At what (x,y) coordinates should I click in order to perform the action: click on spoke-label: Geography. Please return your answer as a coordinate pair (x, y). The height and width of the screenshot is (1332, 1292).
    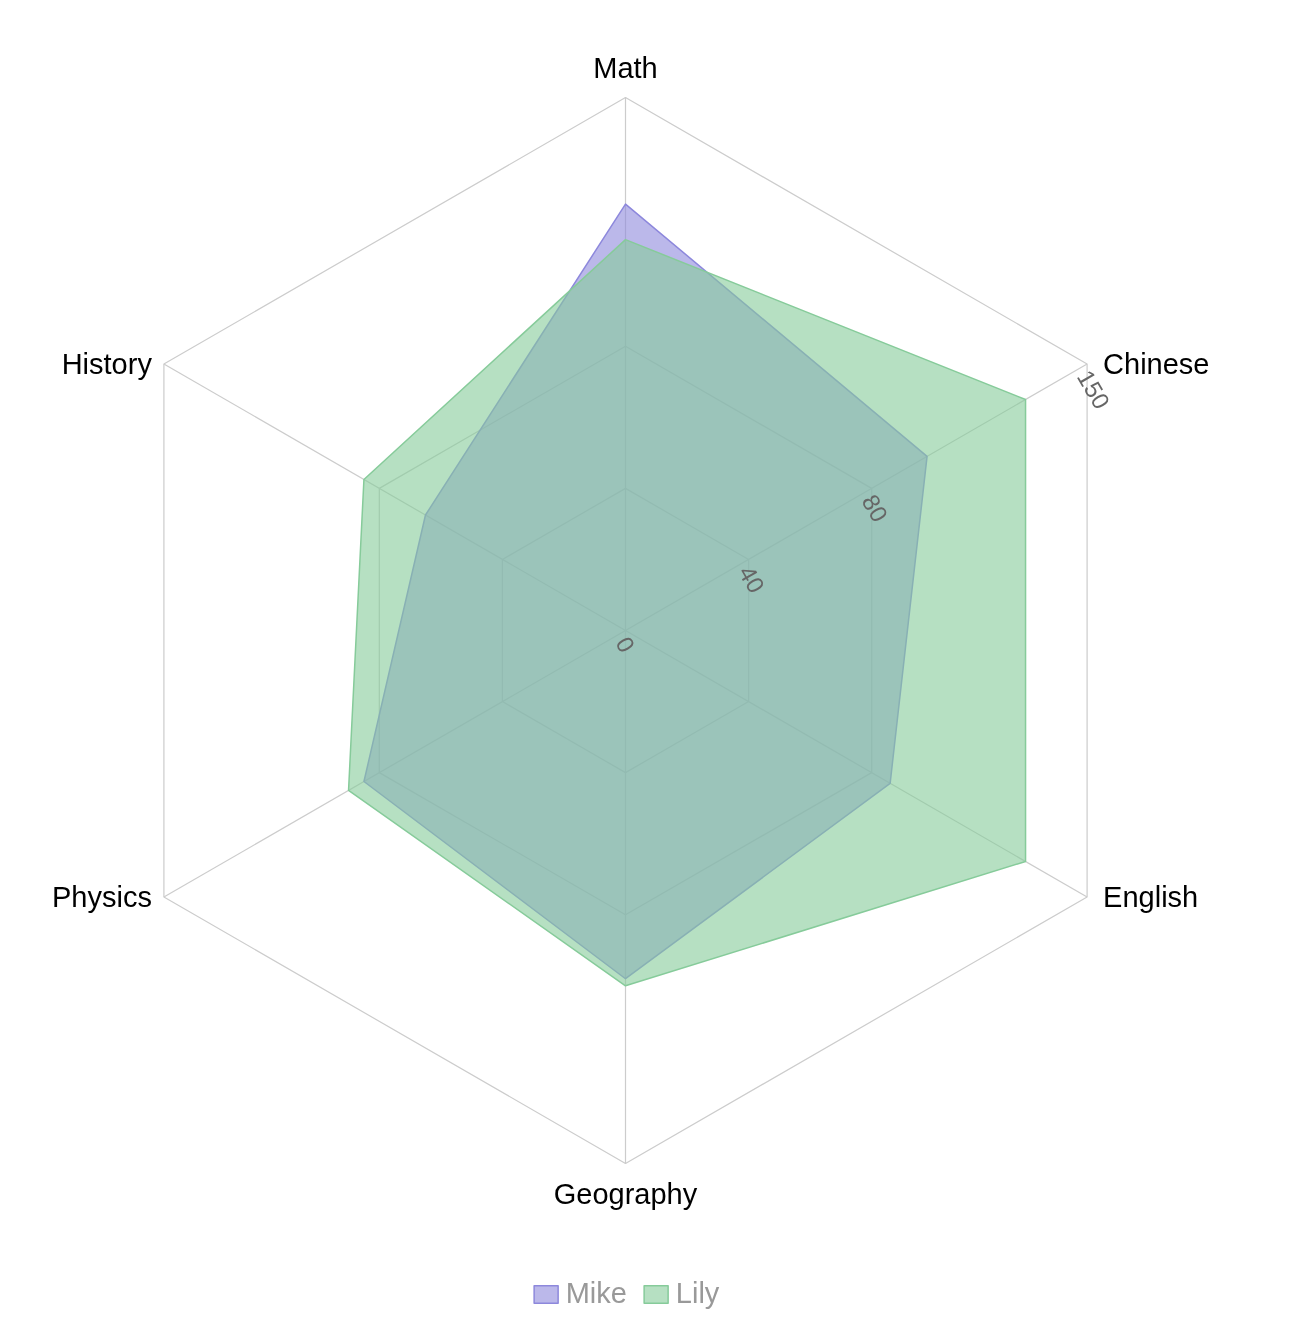
    Looking at the image, I should click on (625, 1193).